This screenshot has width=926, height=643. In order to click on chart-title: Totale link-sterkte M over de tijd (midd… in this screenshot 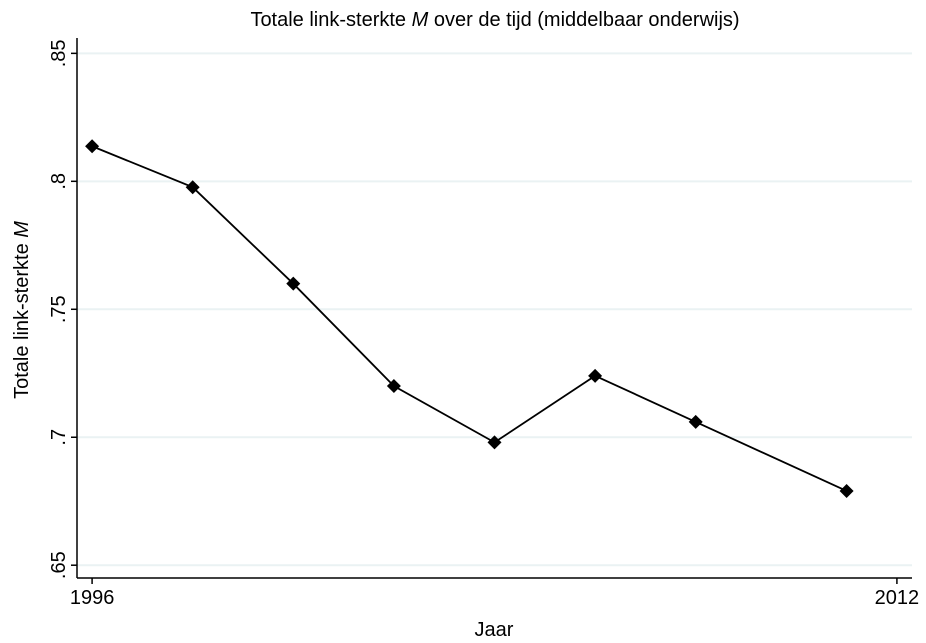, I will do `click(494, 20)`.